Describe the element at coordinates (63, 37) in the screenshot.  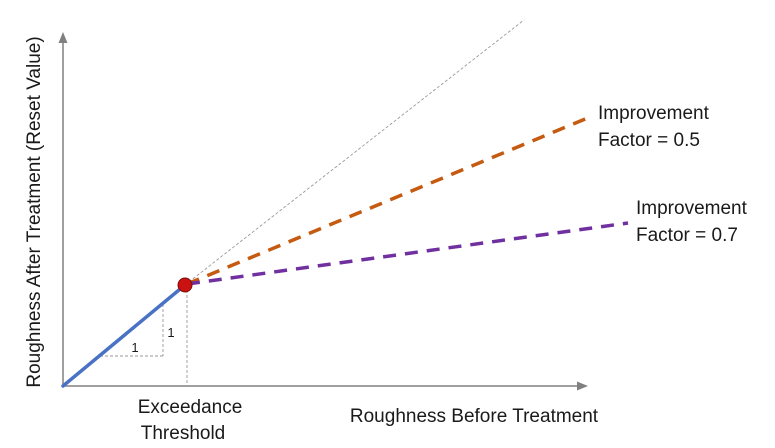
I see `y-axis-arrow` at that location.